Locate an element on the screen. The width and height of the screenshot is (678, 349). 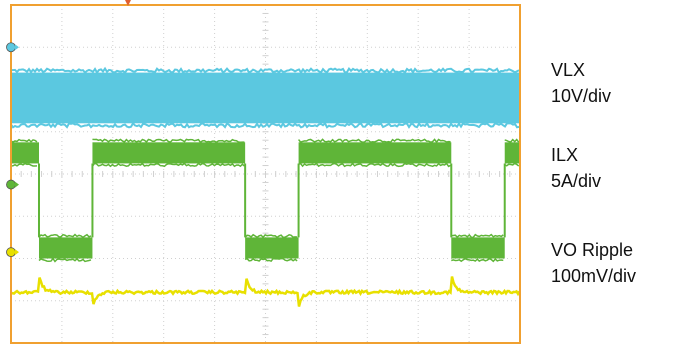
vlx-trace-noise-bottom is located at coordinates (265, 125).